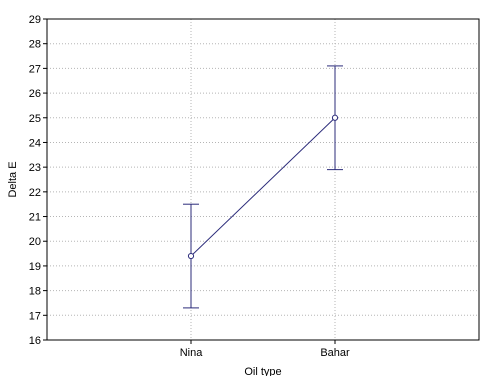 The height and width of the screenshot is (376, 483). Describe the element at coordinates (192, 353) in the screenshot. I see `x-tick-label: Nina` at that location.